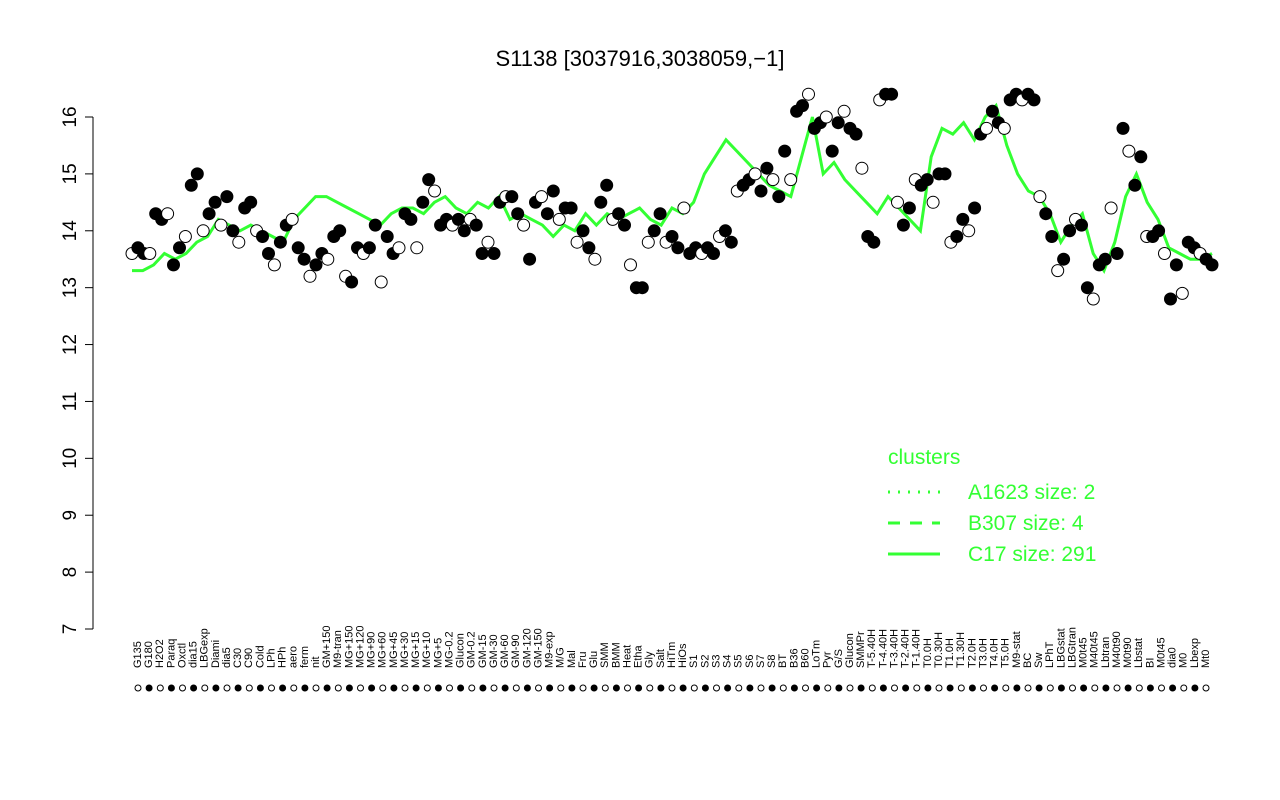  What do you see at coordinates (1184, 660) in the screenshot?
I see `x-condition-label: M0` at bounding box center [1184, 660].